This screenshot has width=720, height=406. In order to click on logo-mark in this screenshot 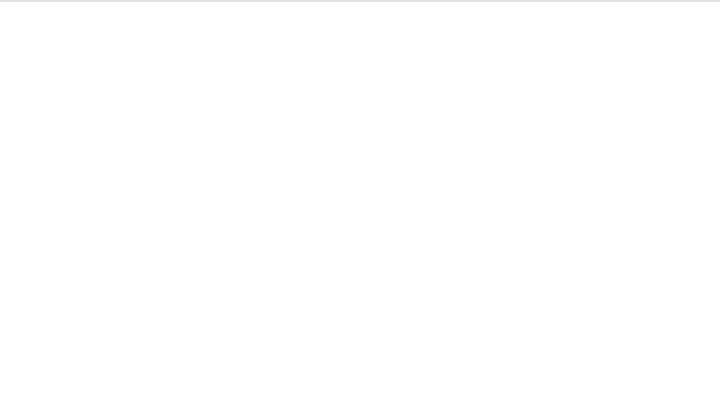, I will do `click(12, 36)`.